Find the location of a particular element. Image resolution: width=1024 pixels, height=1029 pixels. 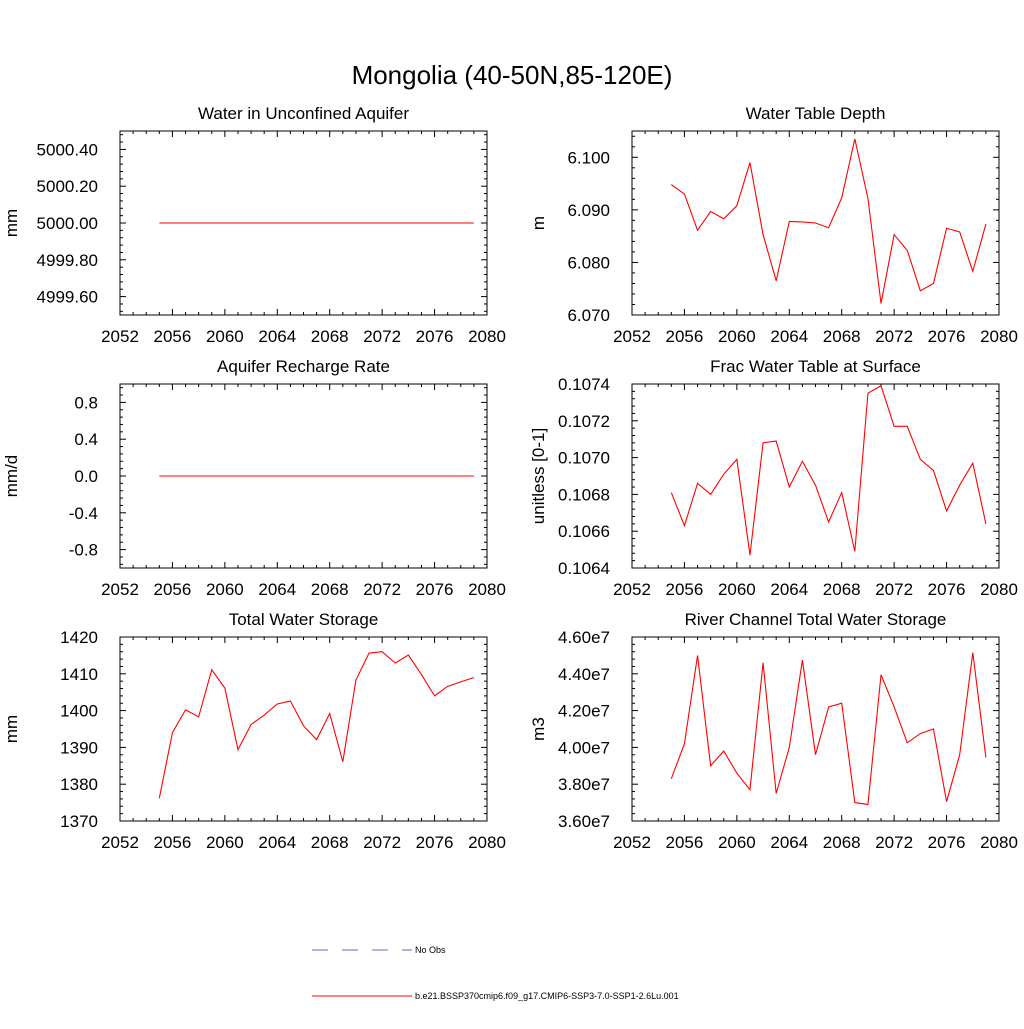

figure-title: Mongolia (40-50N,85-120E) is located at coordinates (512, 75).